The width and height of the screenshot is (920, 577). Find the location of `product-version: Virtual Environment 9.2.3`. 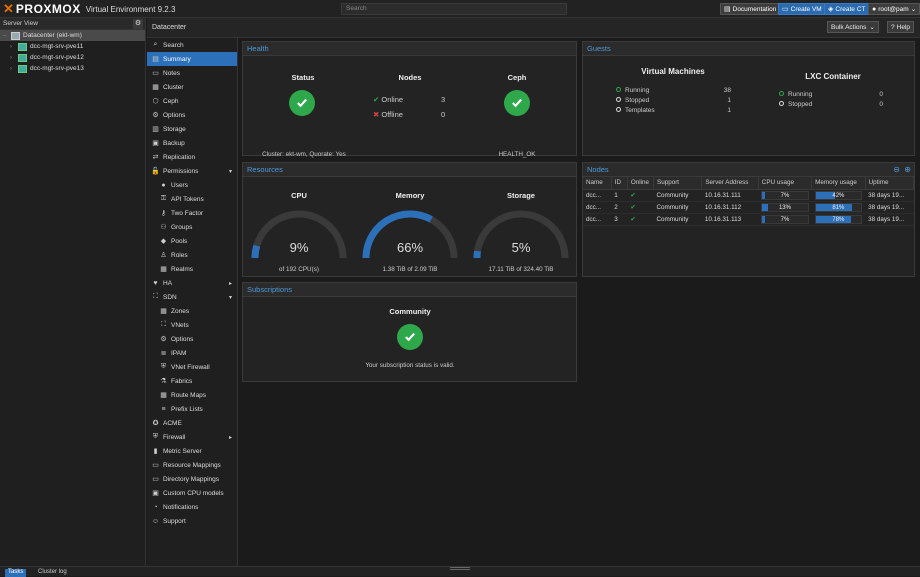

product-version: Virtual Environment 9.2.3 is located at coordinates (130, 9).